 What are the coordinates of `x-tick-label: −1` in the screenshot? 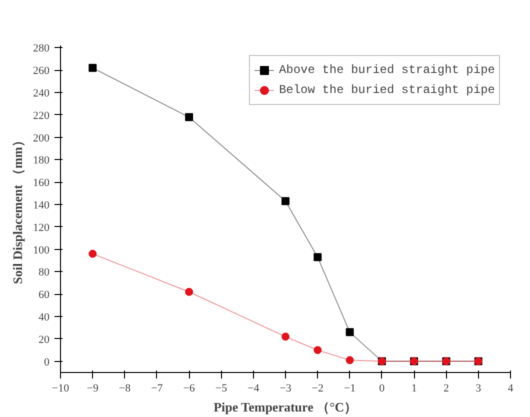 It's located at (350, 388).